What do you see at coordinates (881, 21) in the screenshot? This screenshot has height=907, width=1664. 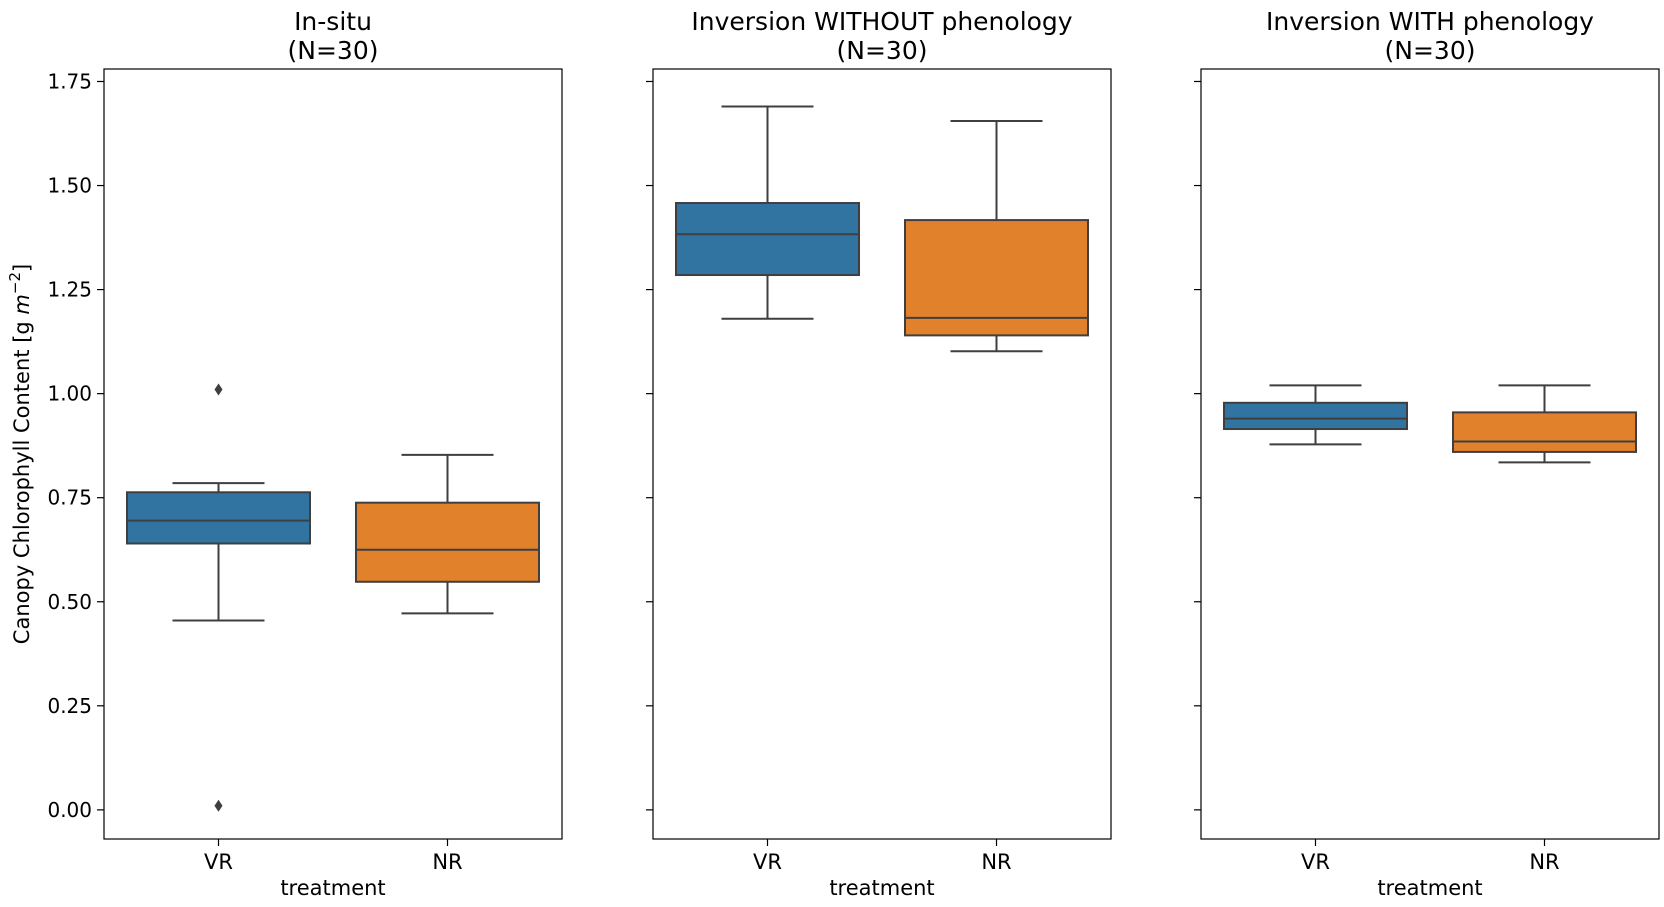 I see `panel-1-title: Inversion WITHOUT phenology` at bounding box center [881, 21].